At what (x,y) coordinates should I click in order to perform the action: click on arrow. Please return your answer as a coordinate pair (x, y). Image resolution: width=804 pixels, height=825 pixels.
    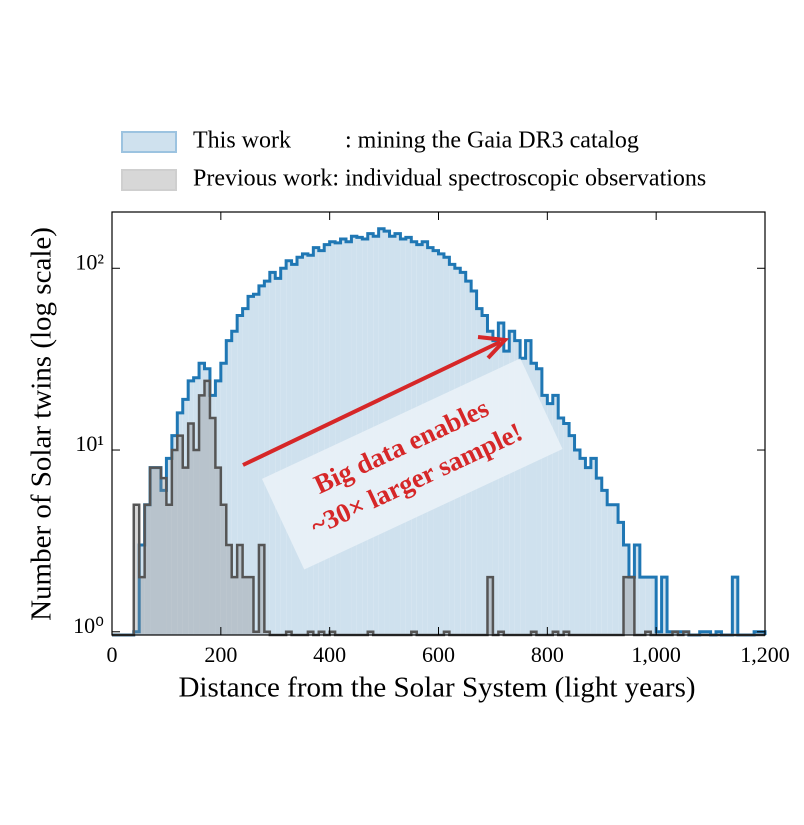
    Looking at the image, I should click on (371, 403).